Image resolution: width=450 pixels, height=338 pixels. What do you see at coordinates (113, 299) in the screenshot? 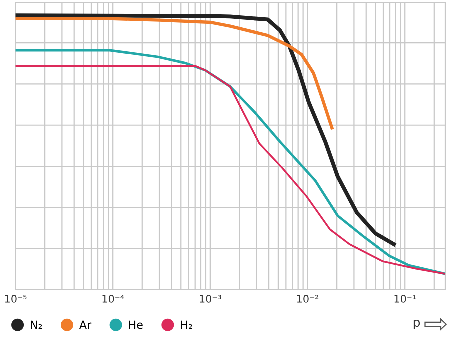
I see `x-tick-label: 10⁻⁴` at bounding box center [113, 299].